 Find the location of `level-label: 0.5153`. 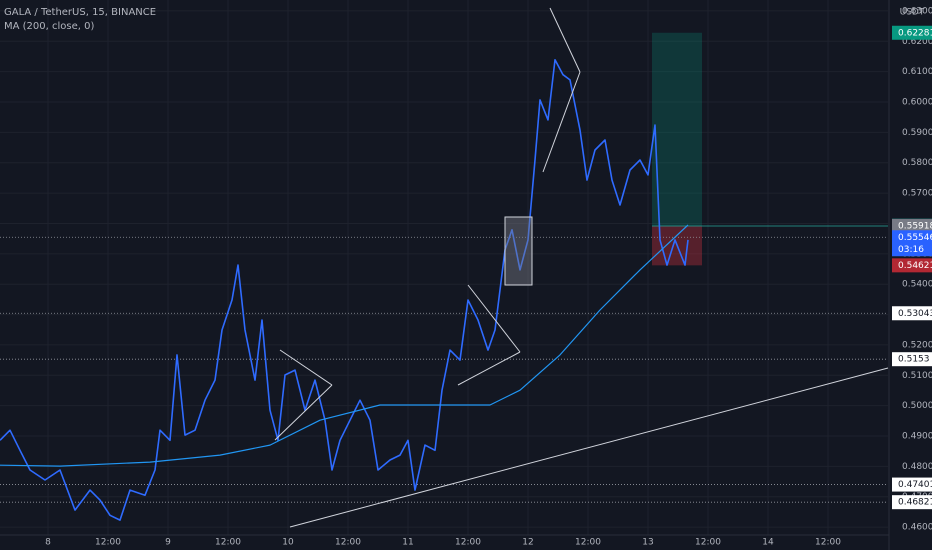

level-label: 0.5153 is located at coordinates (914, 360).